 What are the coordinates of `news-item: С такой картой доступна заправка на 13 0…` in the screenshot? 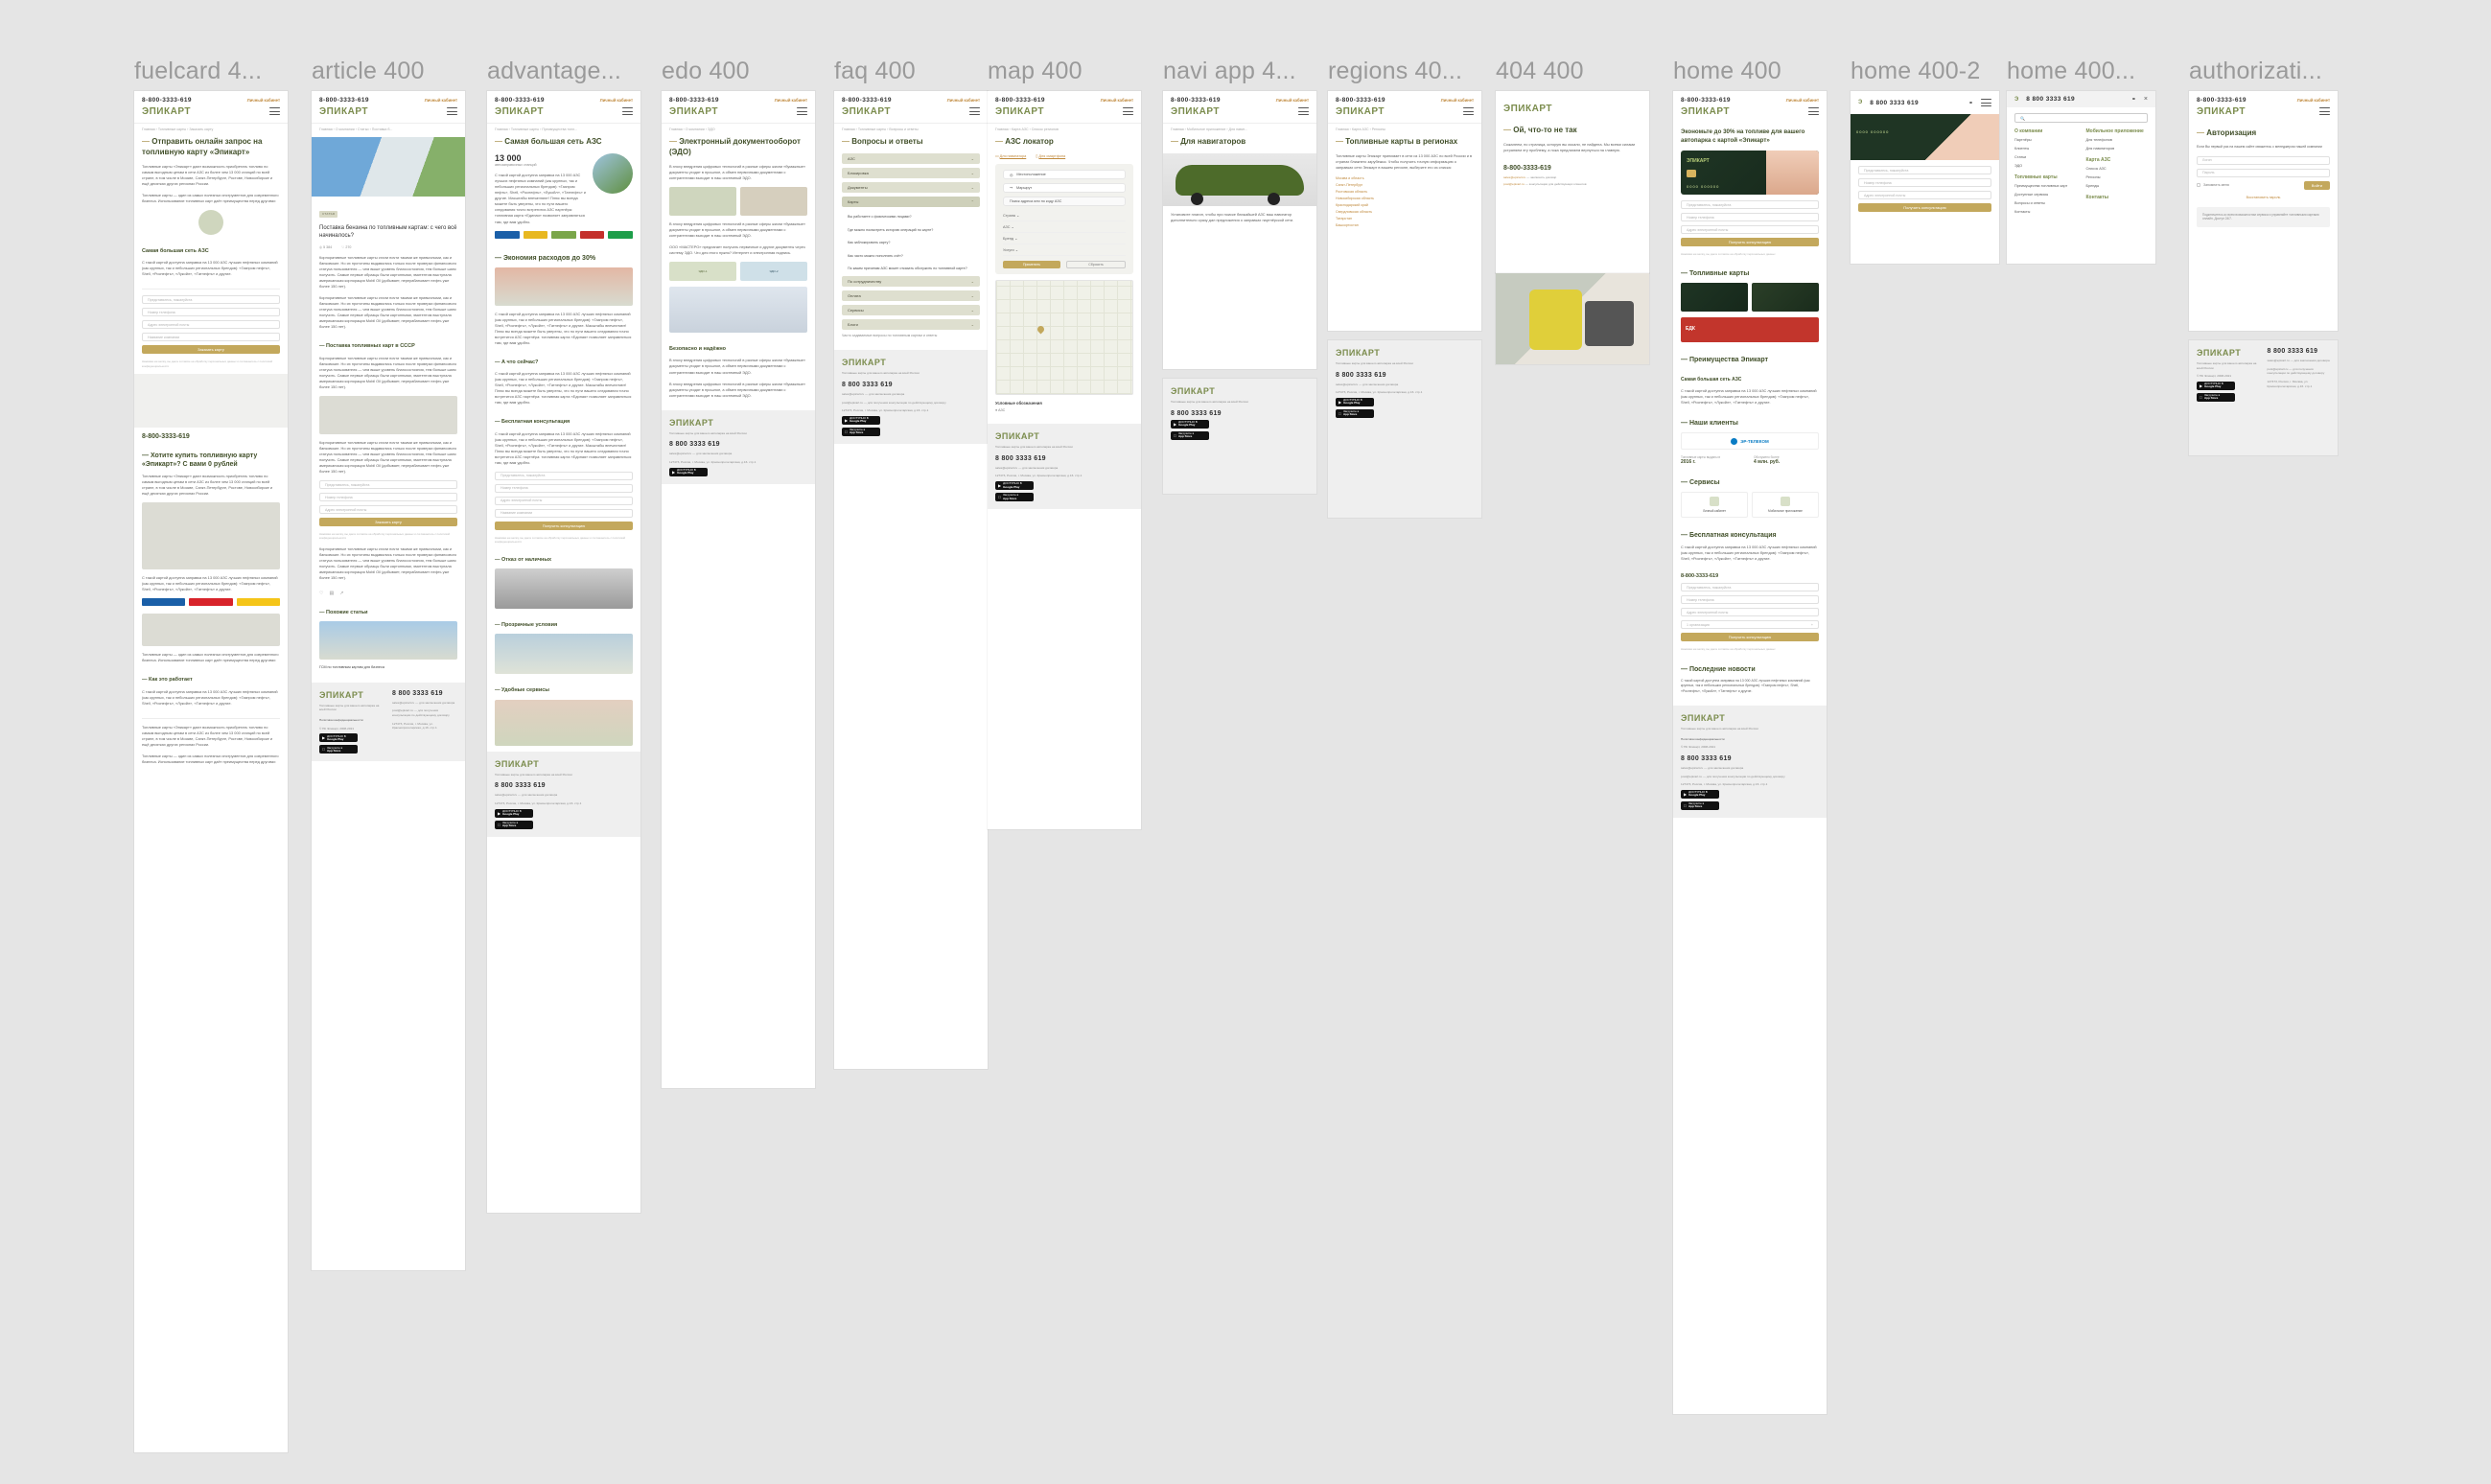 It's located at (1745, 685).